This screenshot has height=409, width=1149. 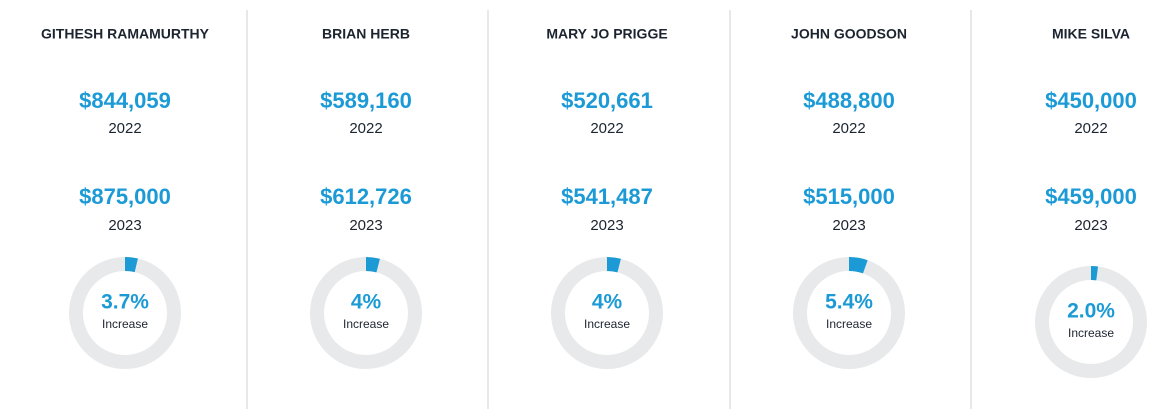 What do you see at coordinates (366, 196) in the screenshot?
I see `amount: $612,726` at bounding box center [366, 196].